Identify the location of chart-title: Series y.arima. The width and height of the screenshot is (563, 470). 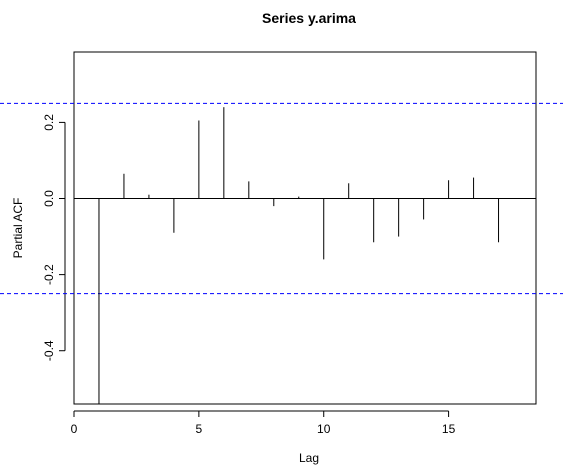
(309, 18).